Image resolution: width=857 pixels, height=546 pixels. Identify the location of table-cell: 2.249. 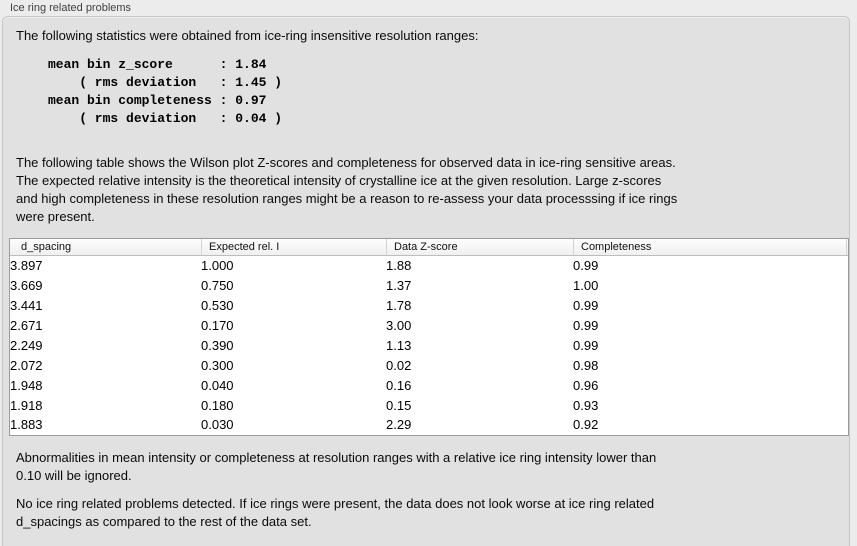
(26, 345).